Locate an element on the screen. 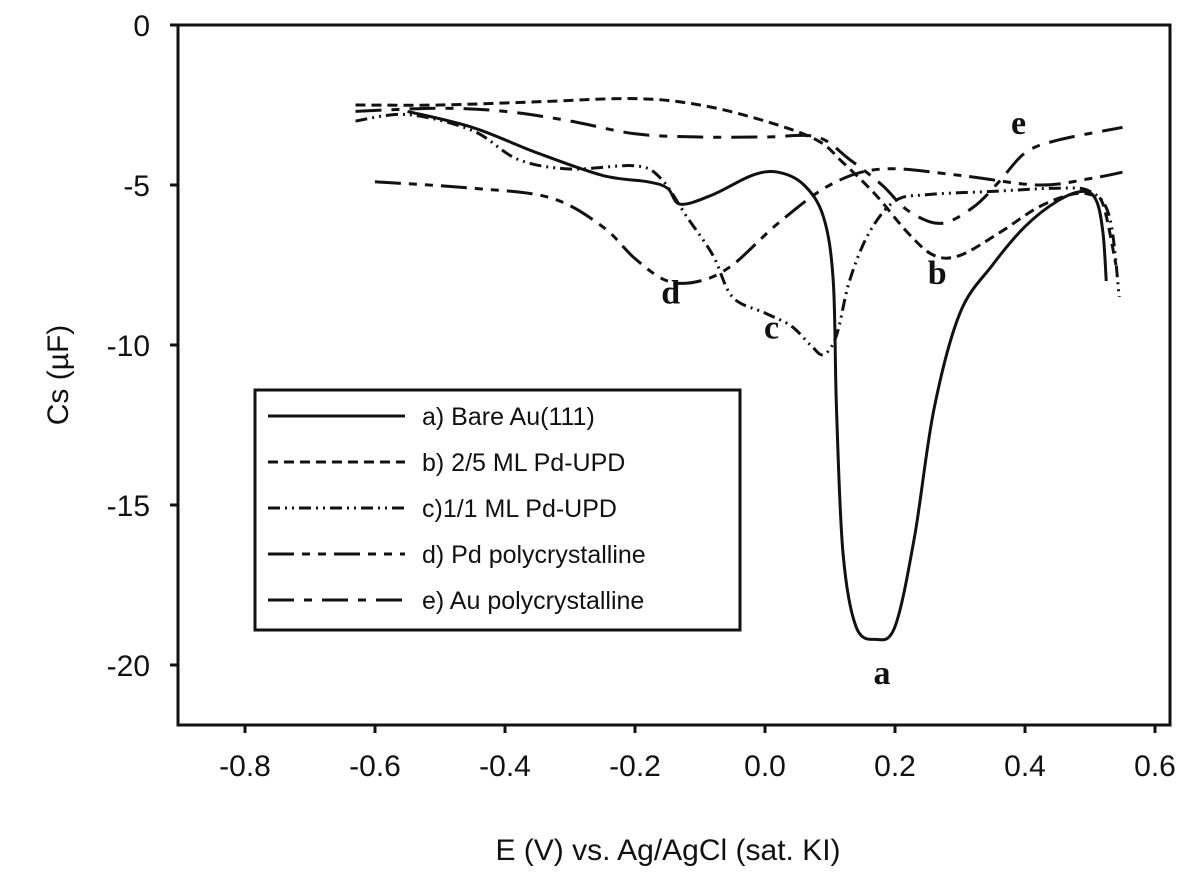 The width and height of the screenshot is (1194, 890). y-tick-label: 0 is located at coordinates (141, 26).